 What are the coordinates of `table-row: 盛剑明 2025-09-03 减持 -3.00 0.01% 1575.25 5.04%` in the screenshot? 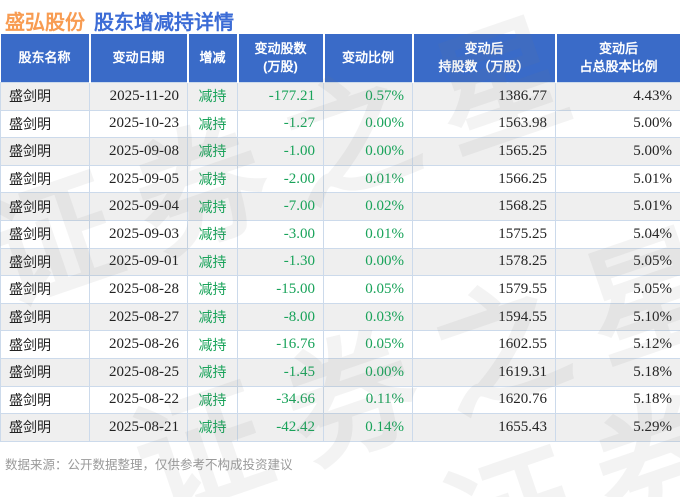 It's located at (340, 234).